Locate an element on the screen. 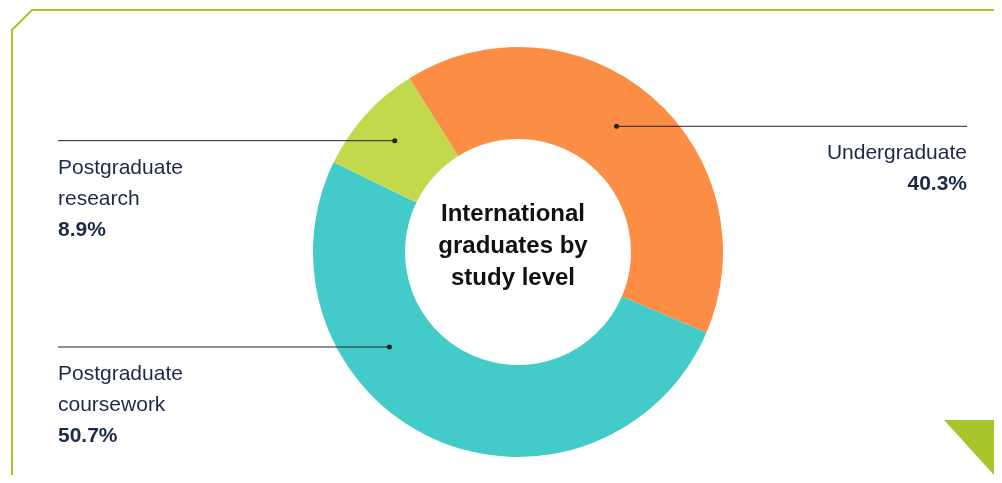 This screenshot has width=1002, height=483. data-label: 40.3% is located at coordinates (937, 183).